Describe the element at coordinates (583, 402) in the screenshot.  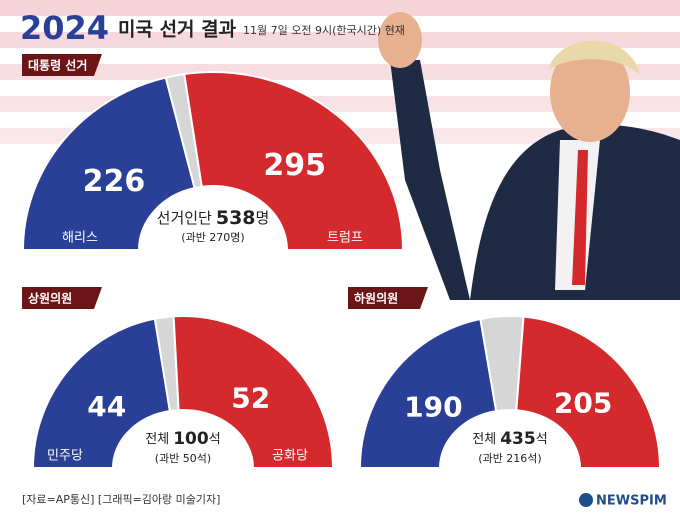
I see `value-label: 205` at that location.